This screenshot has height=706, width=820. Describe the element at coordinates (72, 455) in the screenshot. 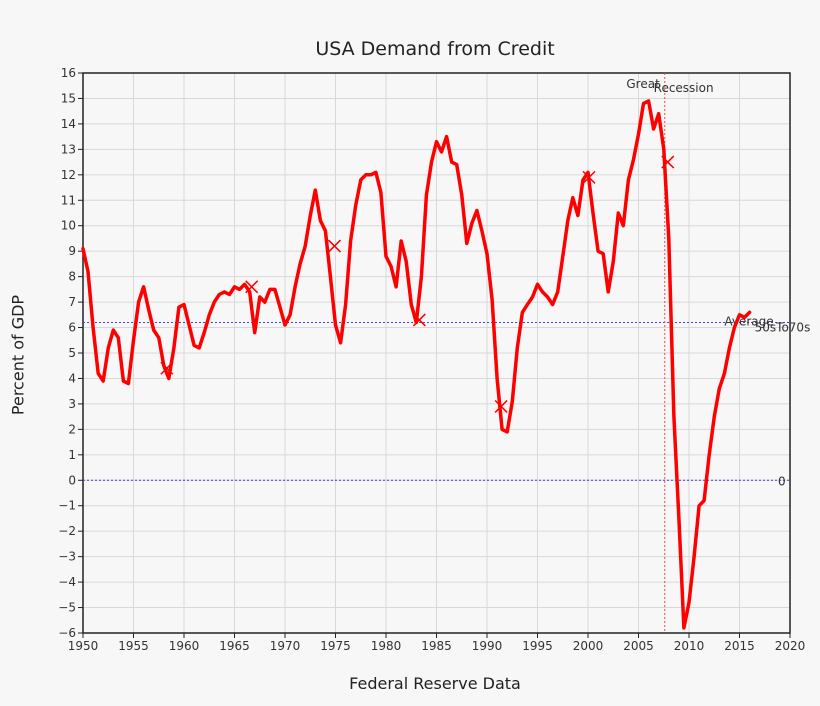

I see `y-tick-label: 1` at that location.